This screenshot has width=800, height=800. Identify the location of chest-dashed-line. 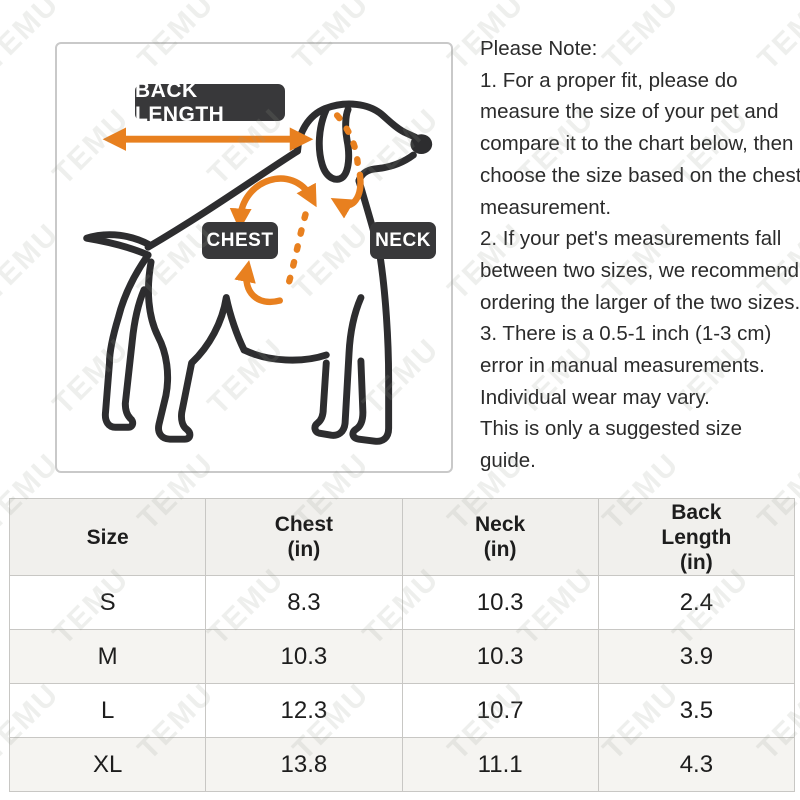
(295, 254).